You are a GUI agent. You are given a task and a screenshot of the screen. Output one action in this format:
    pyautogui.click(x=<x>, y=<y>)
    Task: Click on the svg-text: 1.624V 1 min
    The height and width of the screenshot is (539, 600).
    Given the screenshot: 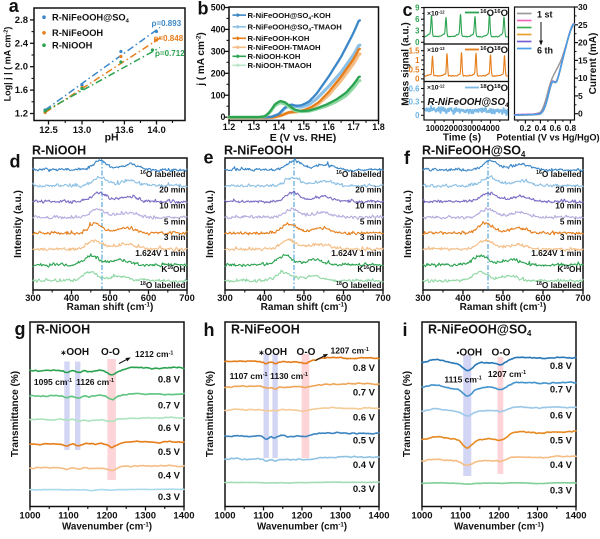 What is the action you would take?
    pyautogui.click(x=556, y=253)
    